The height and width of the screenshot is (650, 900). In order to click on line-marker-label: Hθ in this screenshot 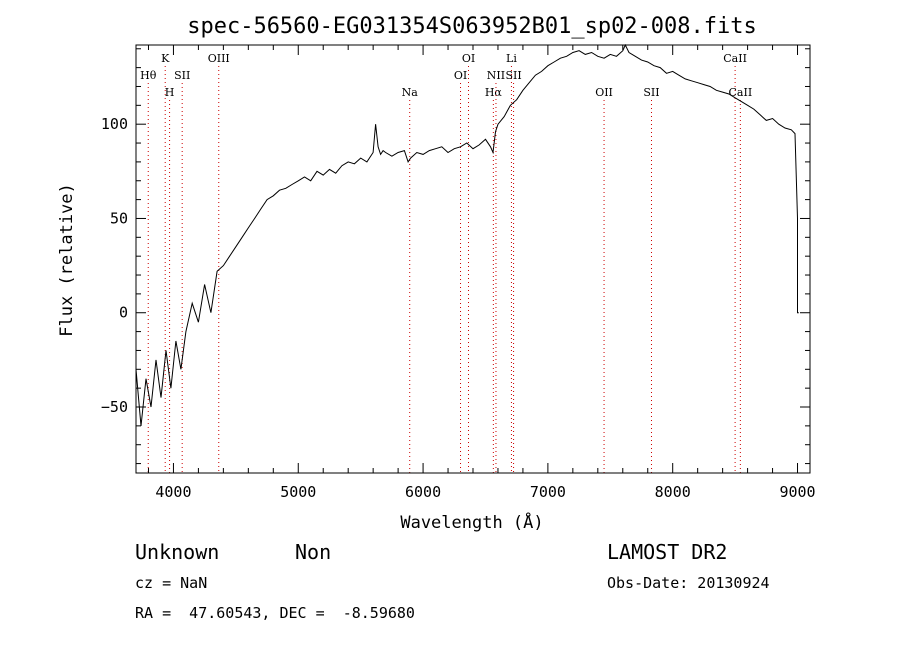, I will do `click(148, 75)`.